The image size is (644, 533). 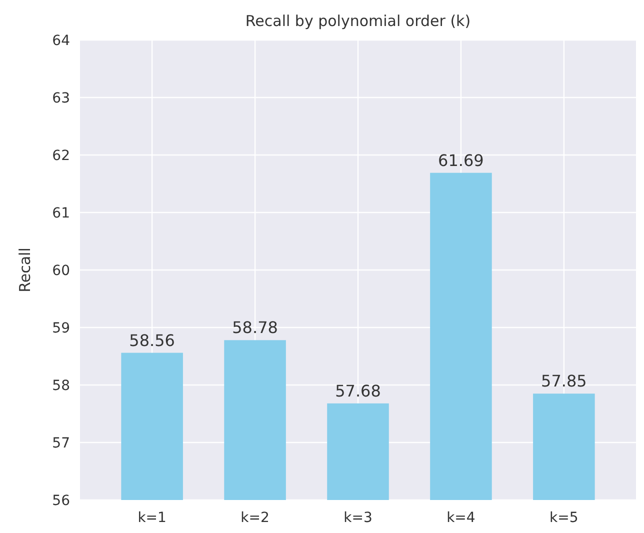 I want to click on y-tick-label: 62, so click(x=61, y=156).